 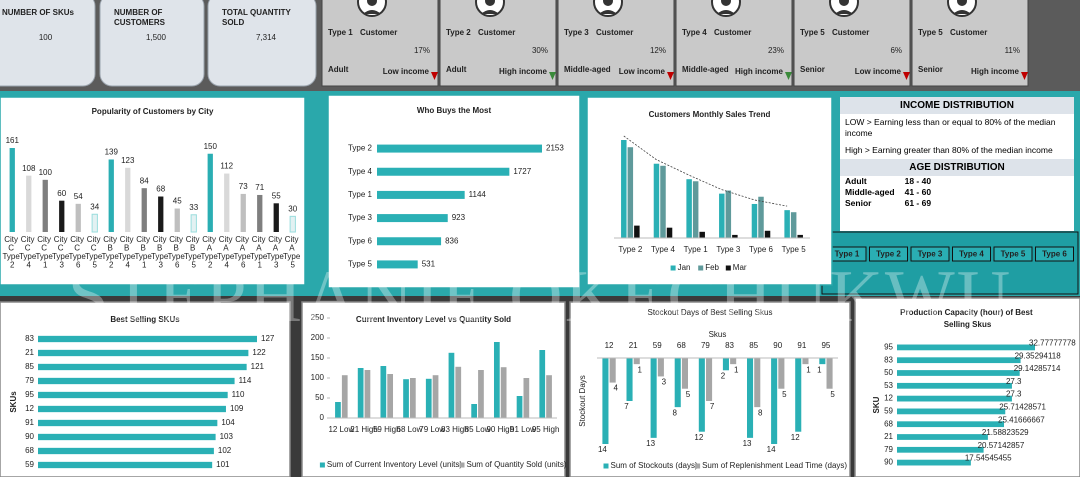 I want to click on slicer-label: Type 5, so click(x=1013, y=254).